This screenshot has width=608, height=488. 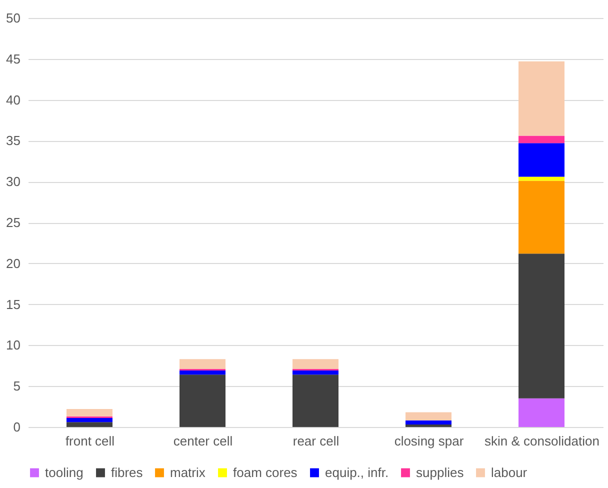 What do you see at coordinates (13, 140) in the screenshot?
I see `y-tick-label: 35` at bounding box center [13, 140].